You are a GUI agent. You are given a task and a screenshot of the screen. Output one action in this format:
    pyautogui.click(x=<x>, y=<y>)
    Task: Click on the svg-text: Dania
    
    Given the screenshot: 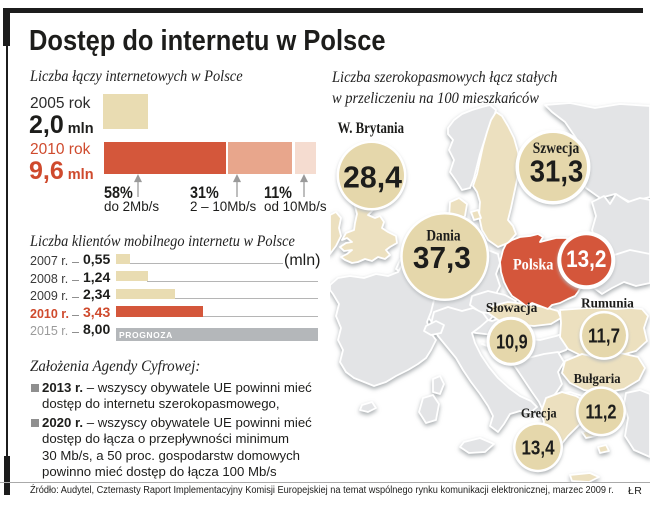 What is the action you would take?
    pyautogui.click(x=443, y=236)
    